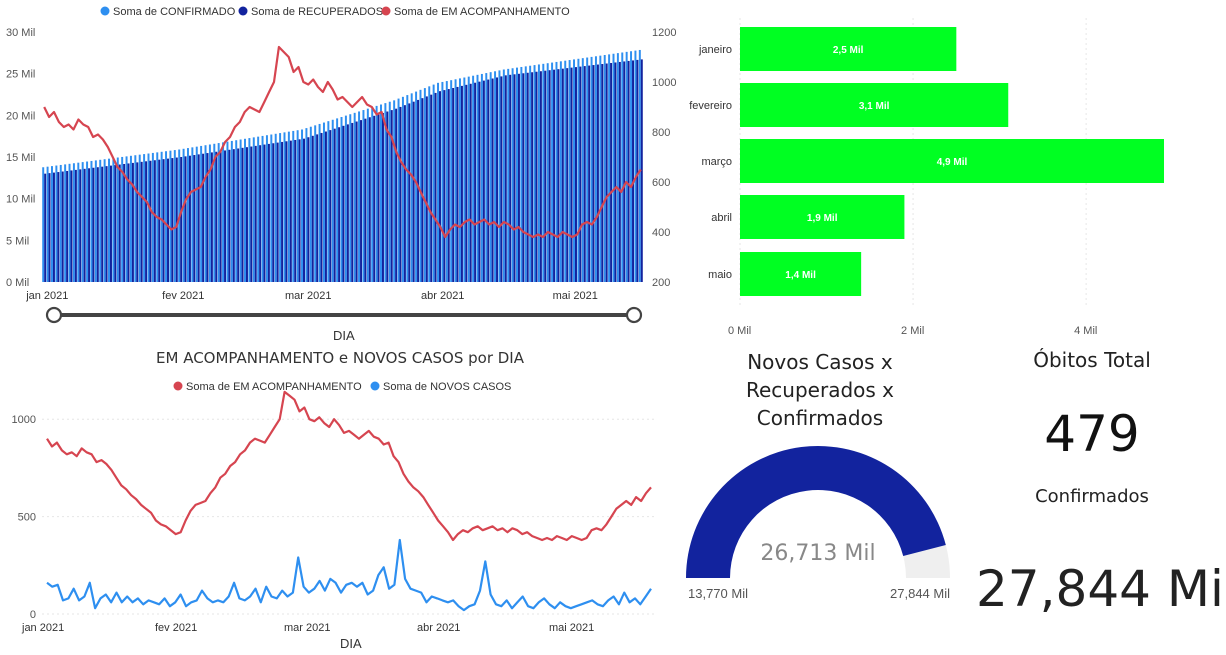 This screenshot has height=655, width=1226. Describe the element at coordinates (482, 12) in the screenshot. I see `legend-label: Soma de EM ACOMPANHAMENTO` at that location.